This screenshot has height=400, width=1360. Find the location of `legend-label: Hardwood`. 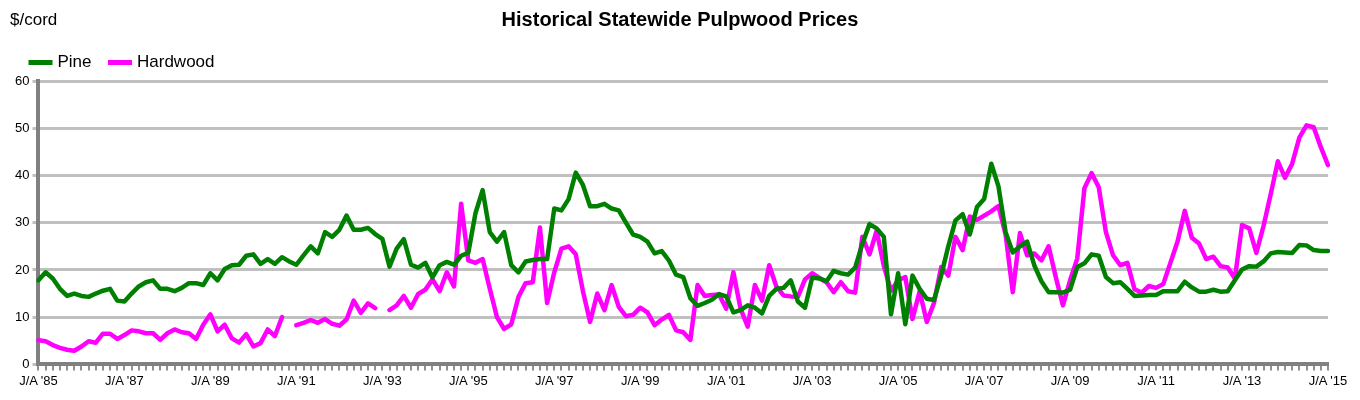

legend-label: Hardwood is located at coordinates (176, 62).